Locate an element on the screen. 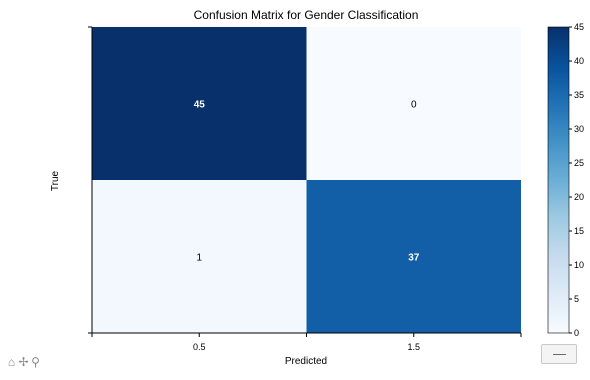  colorbar-tick-label: 15 is located at coordinates (579, 231).